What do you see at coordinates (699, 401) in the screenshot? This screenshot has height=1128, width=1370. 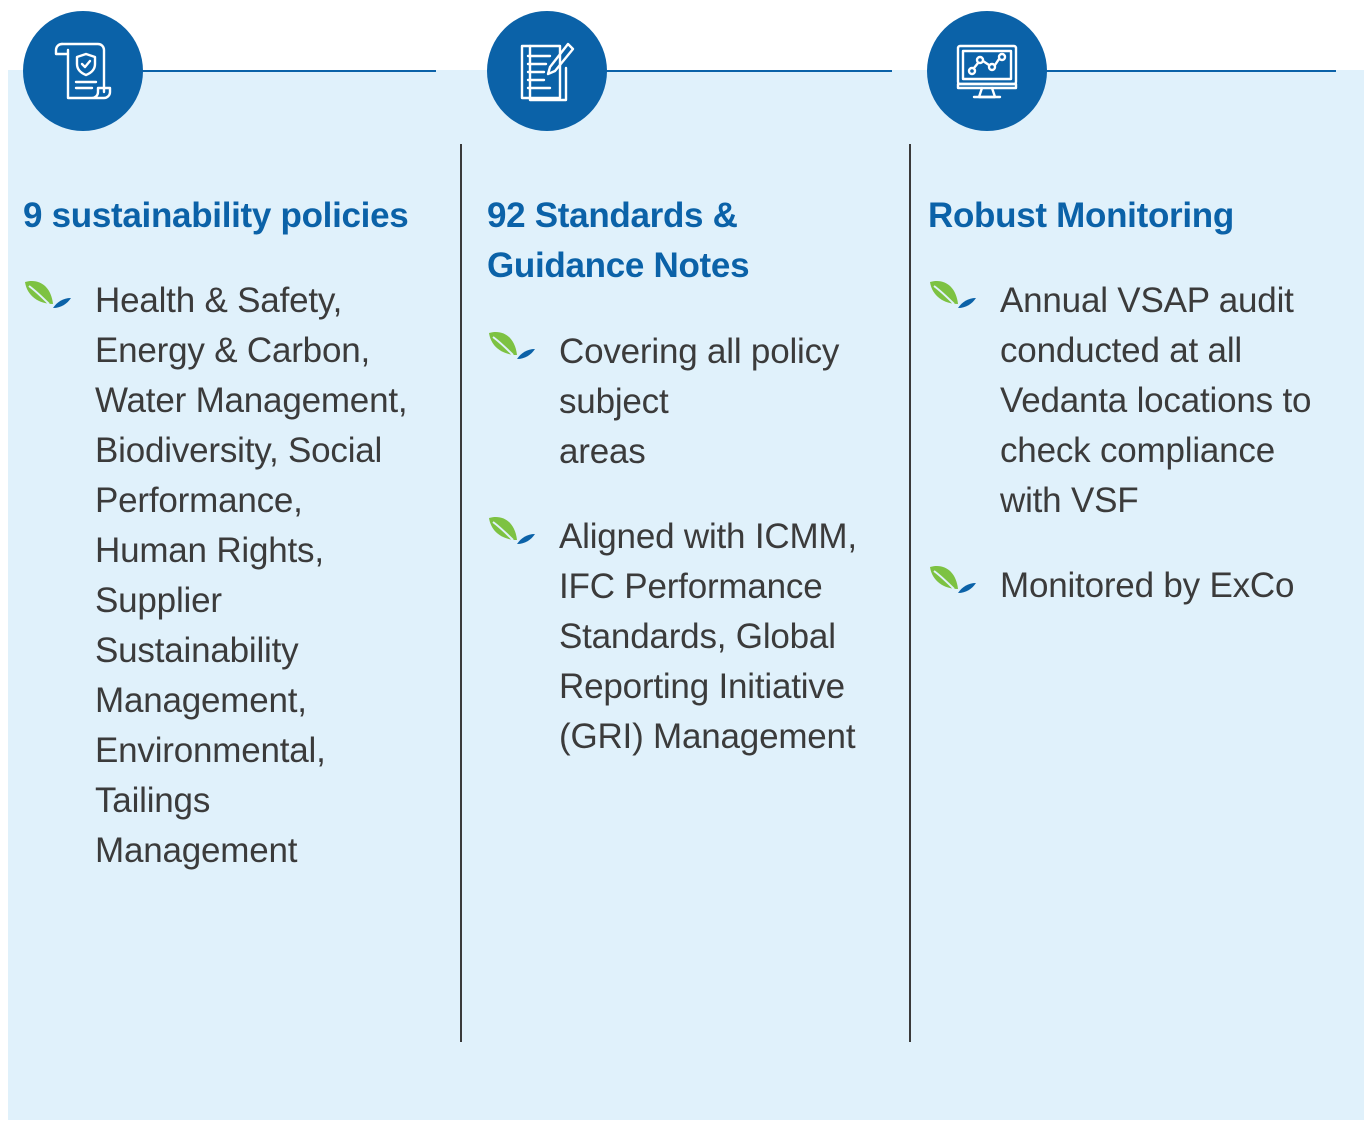 I see `bullet-text: Covering all policy subject areas` at bounding box center [699, 401].